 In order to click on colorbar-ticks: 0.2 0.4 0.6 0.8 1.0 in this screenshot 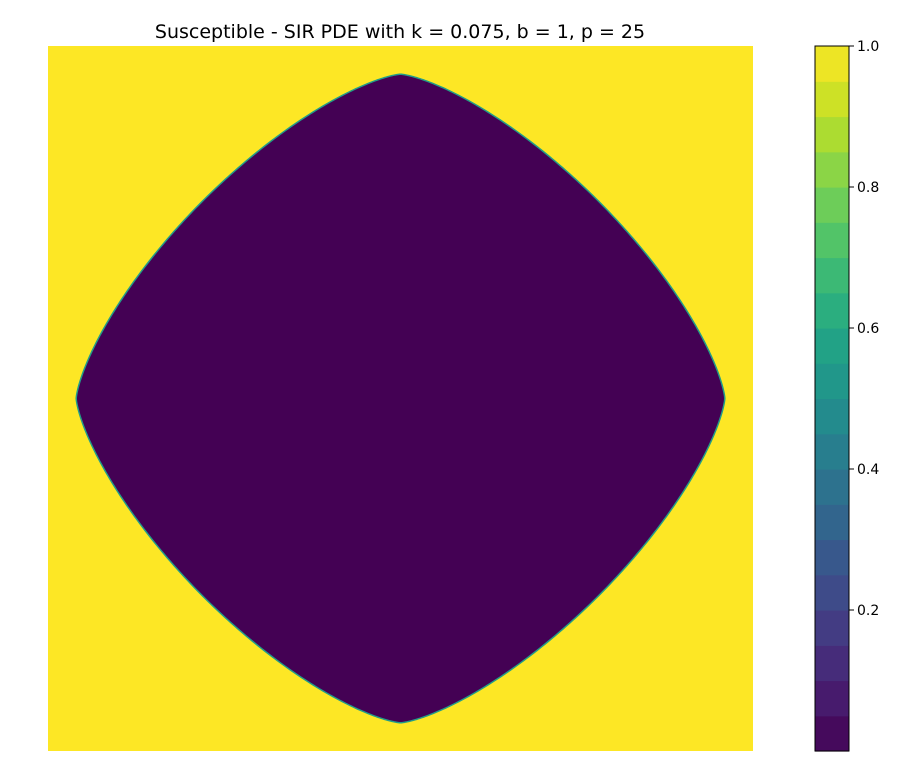, I will do `click(864, 329)`.